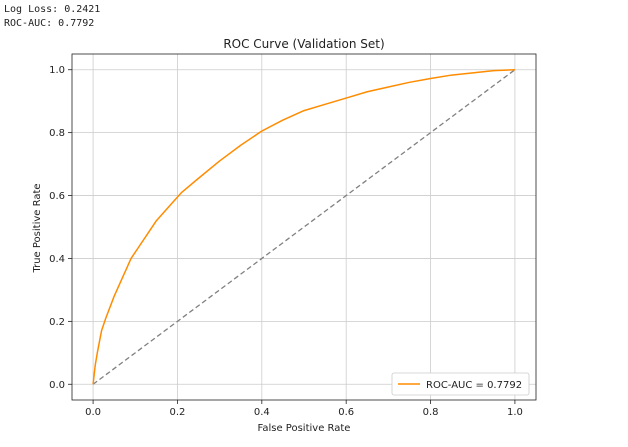  I want to click on y-tick-label: 0.8, so click(57, 133).